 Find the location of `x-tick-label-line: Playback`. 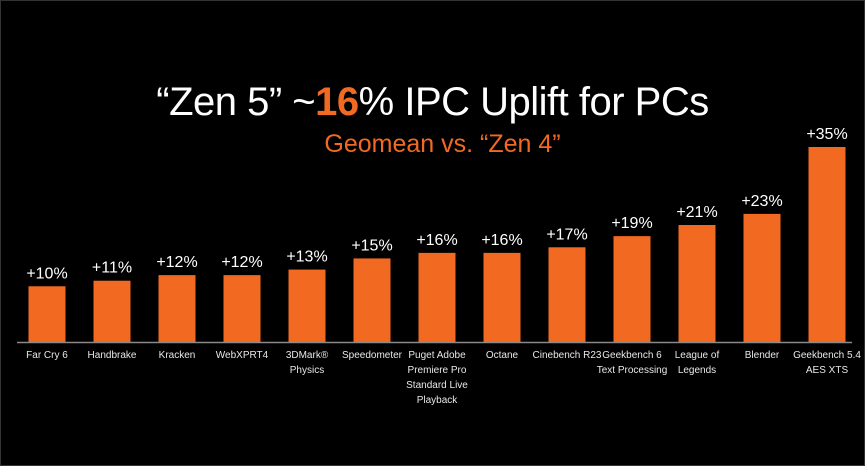

x-tick-label-line: Playback is located at coordinates (438, 400).